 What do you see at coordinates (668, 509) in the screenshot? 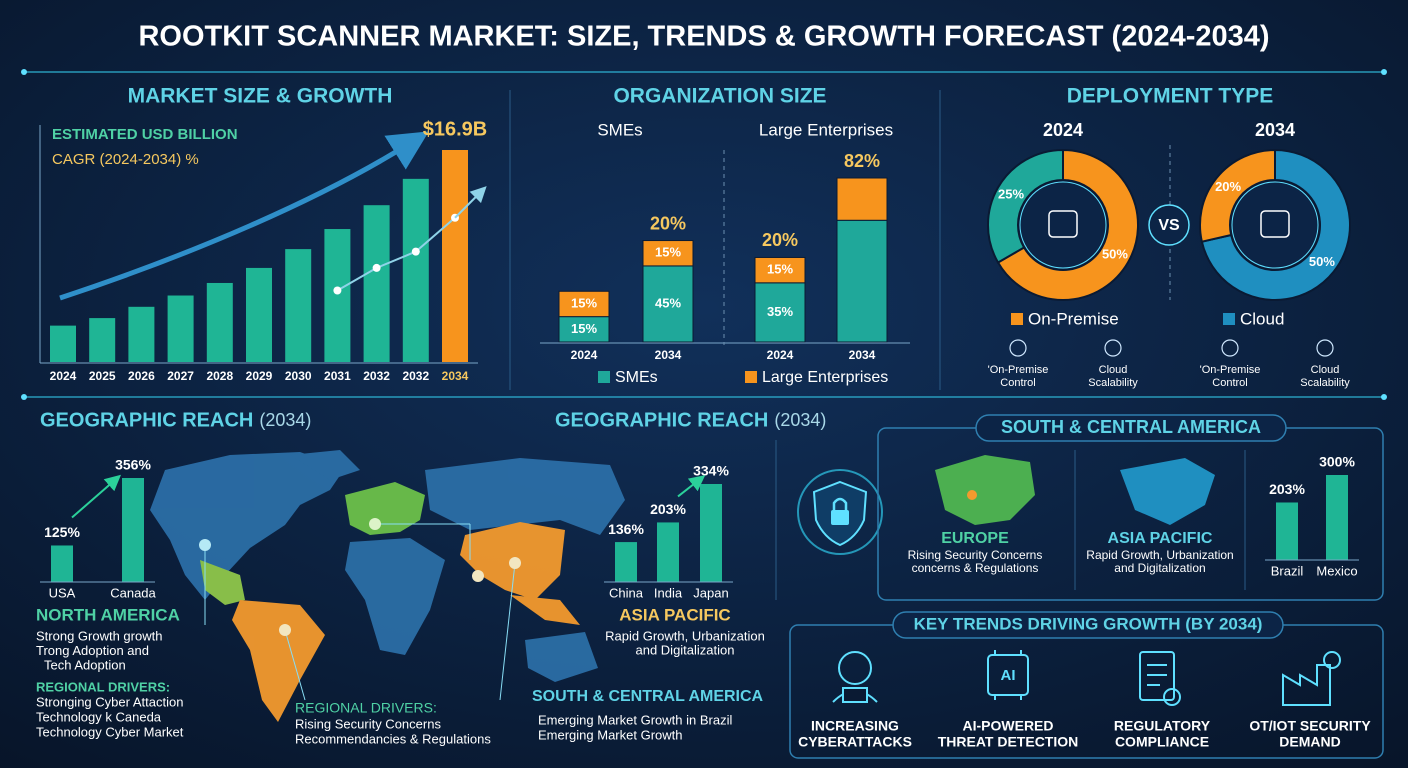
I see `data-label: 203%` at bounding box center [668, 509].